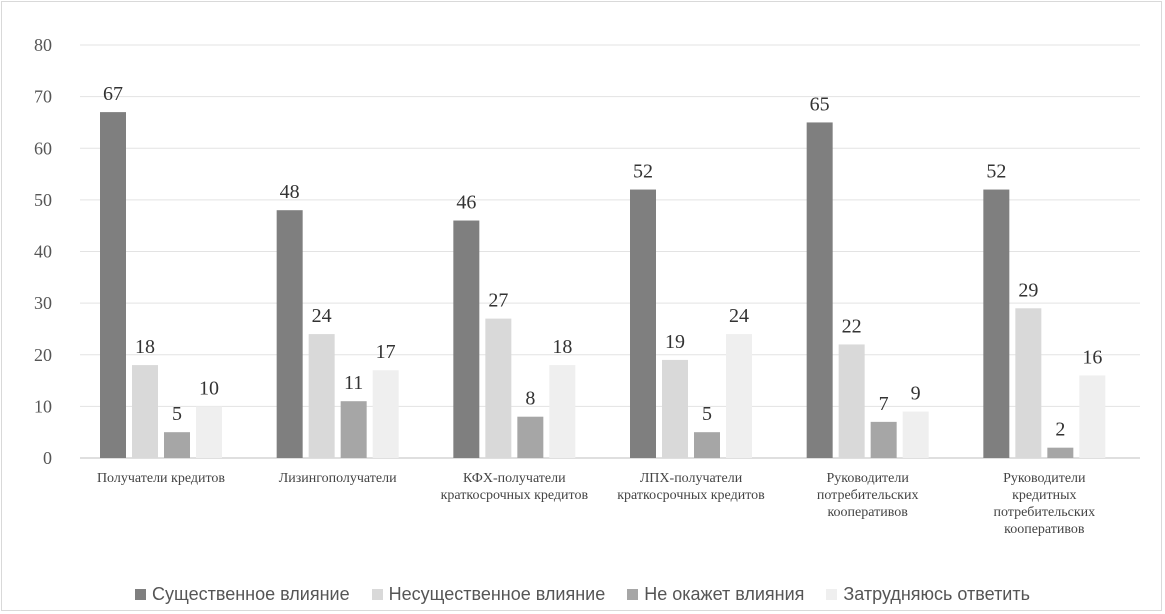  What do you see at coordinates (515, 487) in the screenshot?
I see `x-tick-label: КФХ-получатели краткосрочных кредитов` at bounding box center [515, 487].